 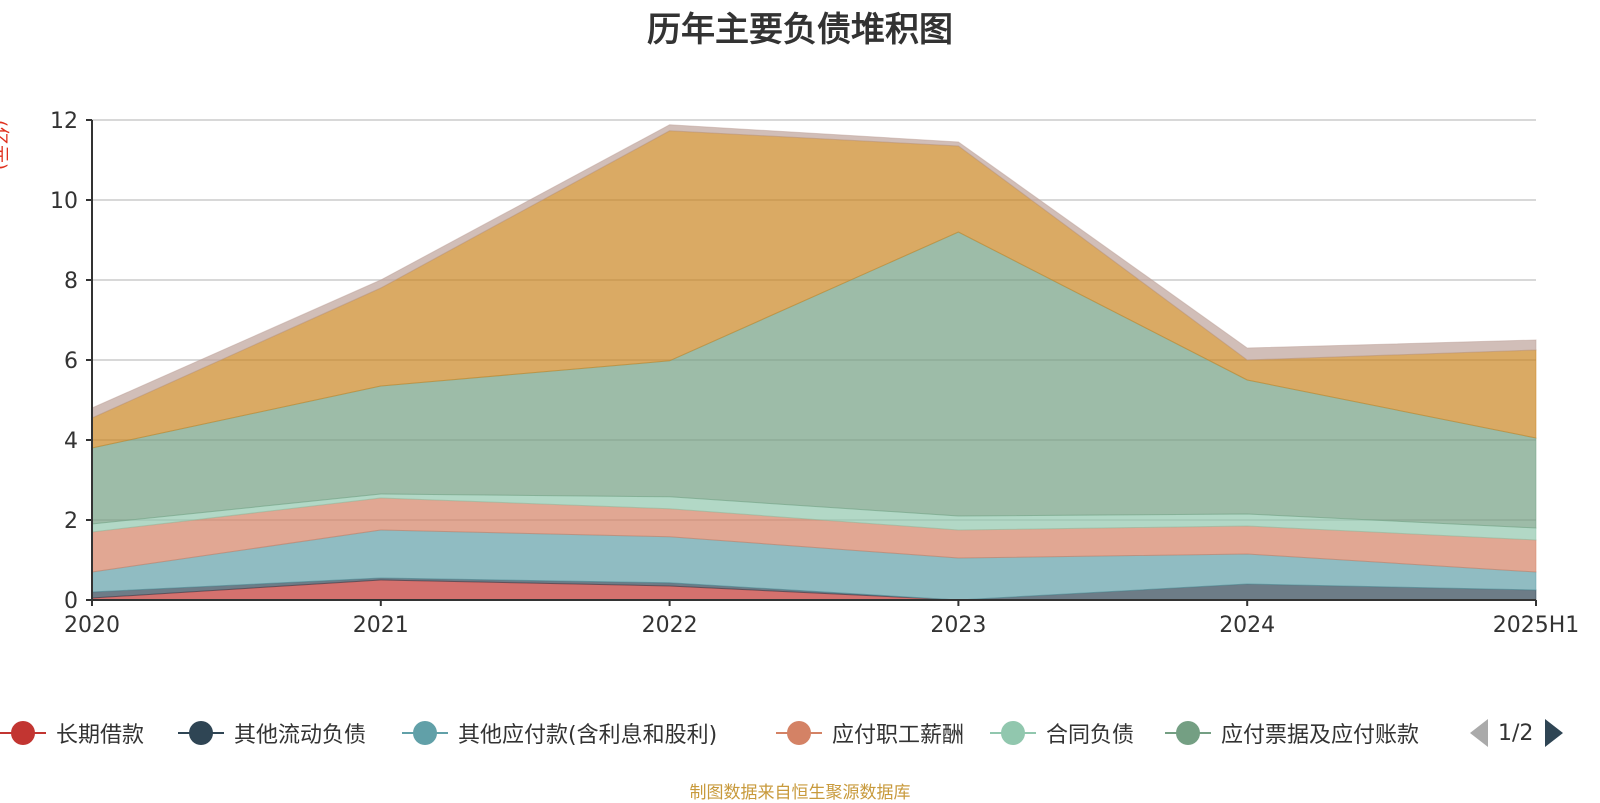 What do you see at coordinates (1247, 625) in the screenshot?
I see `x-tick-label: 2024` at bounding box center [1247, 625].